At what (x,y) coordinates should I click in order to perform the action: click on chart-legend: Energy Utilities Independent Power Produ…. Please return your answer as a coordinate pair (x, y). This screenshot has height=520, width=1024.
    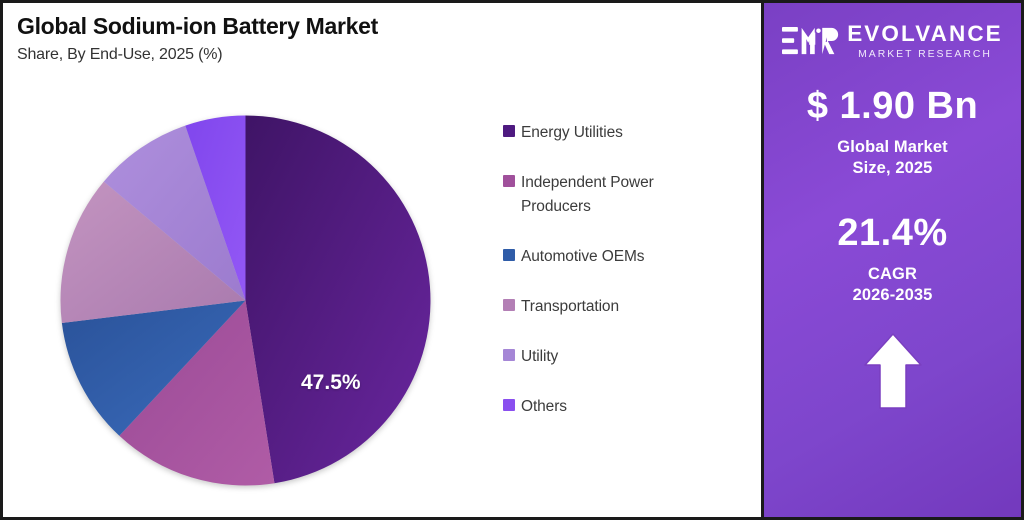
    Looking at the image, I should click on (613, 283).